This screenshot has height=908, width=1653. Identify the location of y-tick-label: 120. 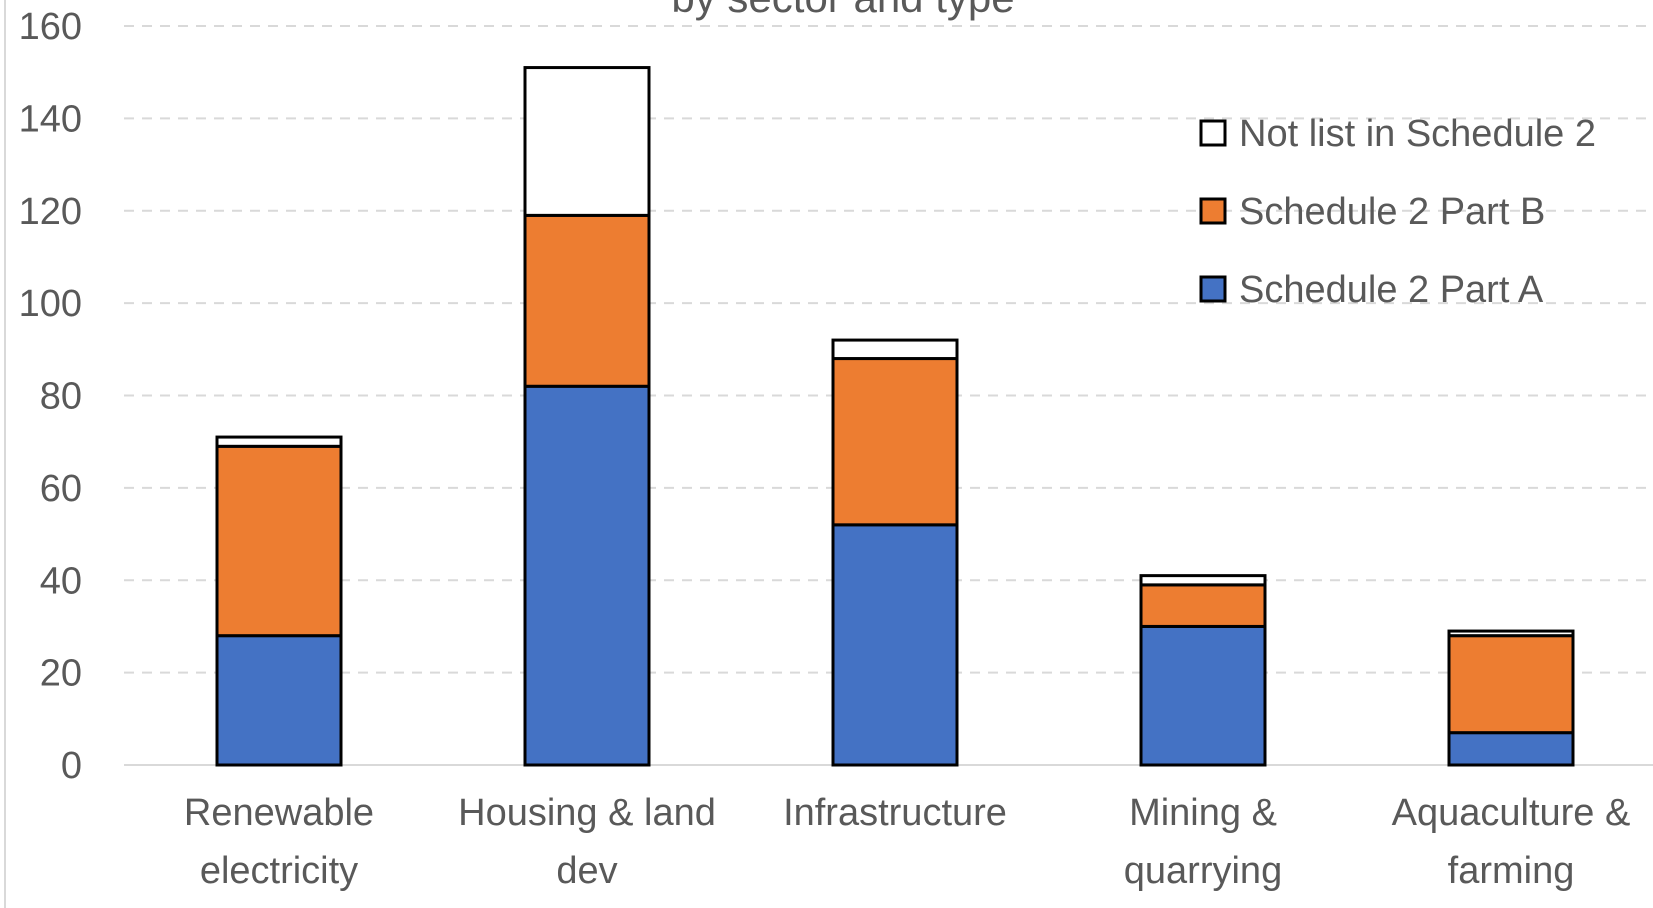
(50, 212).